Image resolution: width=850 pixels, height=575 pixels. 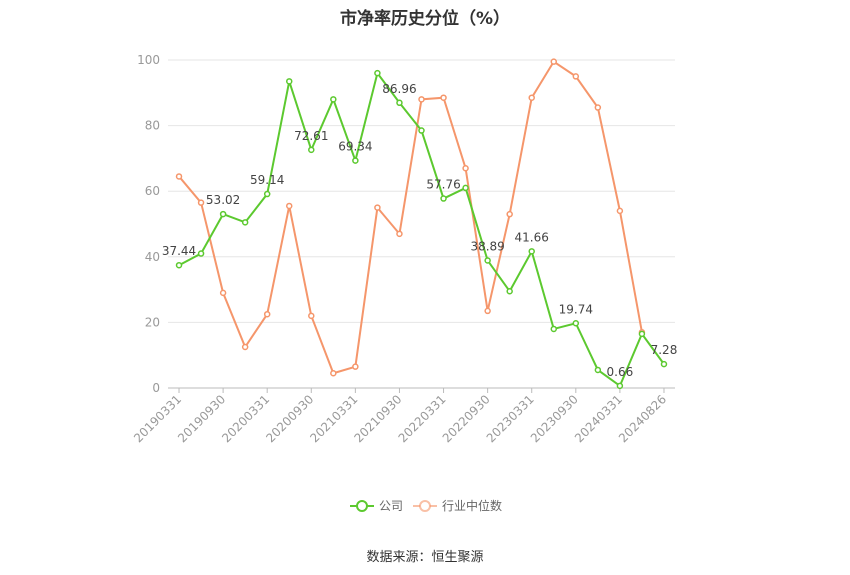 I want to click on y-tick-label: 20, so click(x=152, y=322).